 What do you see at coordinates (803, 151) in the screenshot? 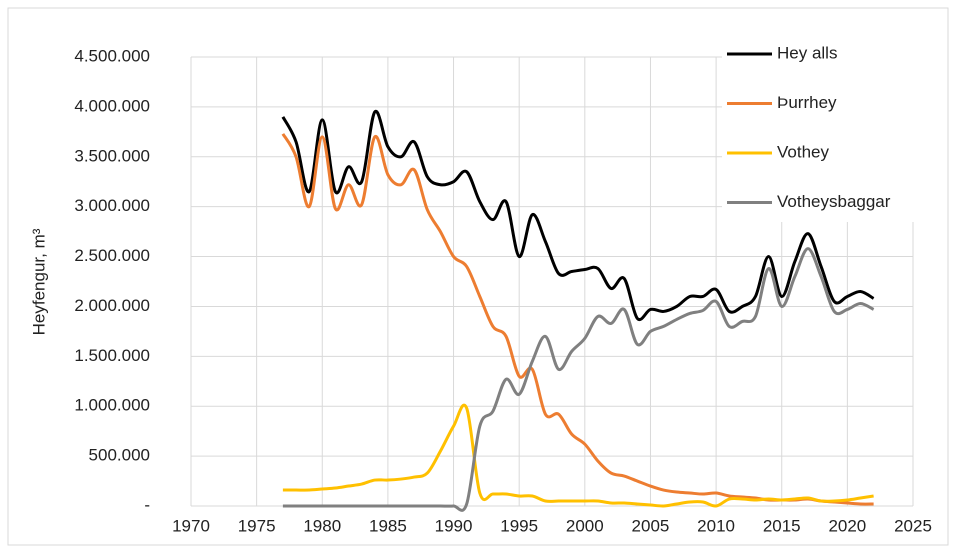
I see `legend-label: Vothey` at bounding box center [803, 151].